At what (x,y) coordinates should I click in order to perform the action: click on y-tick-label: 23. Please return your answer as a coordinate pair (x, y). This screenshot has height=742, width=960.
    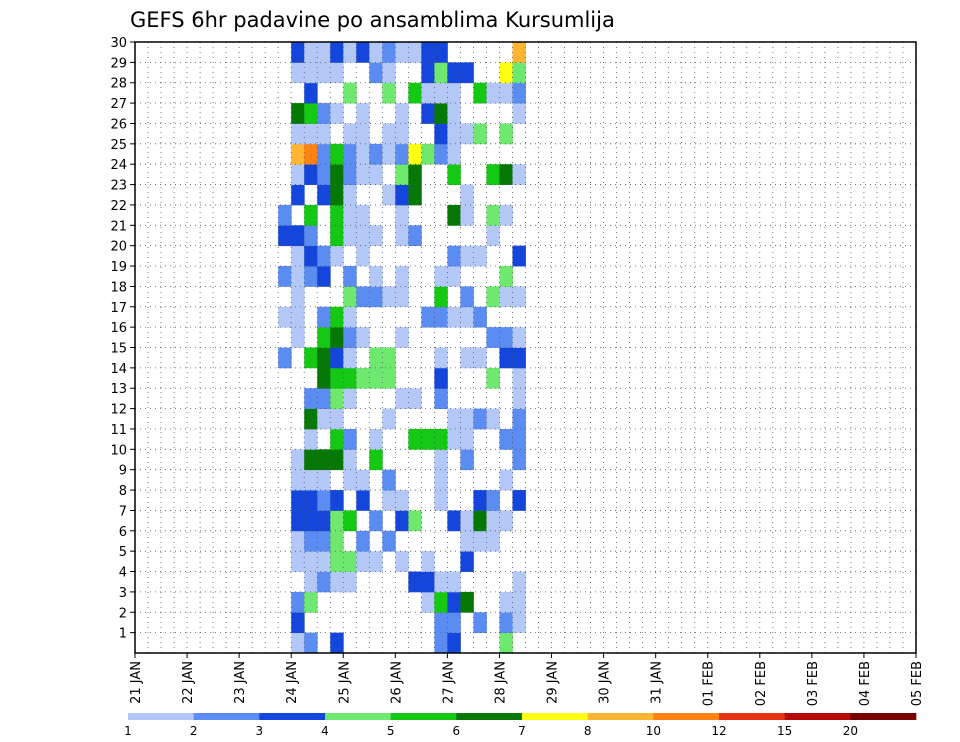
    Looking at the image, I should click on (118, 186).